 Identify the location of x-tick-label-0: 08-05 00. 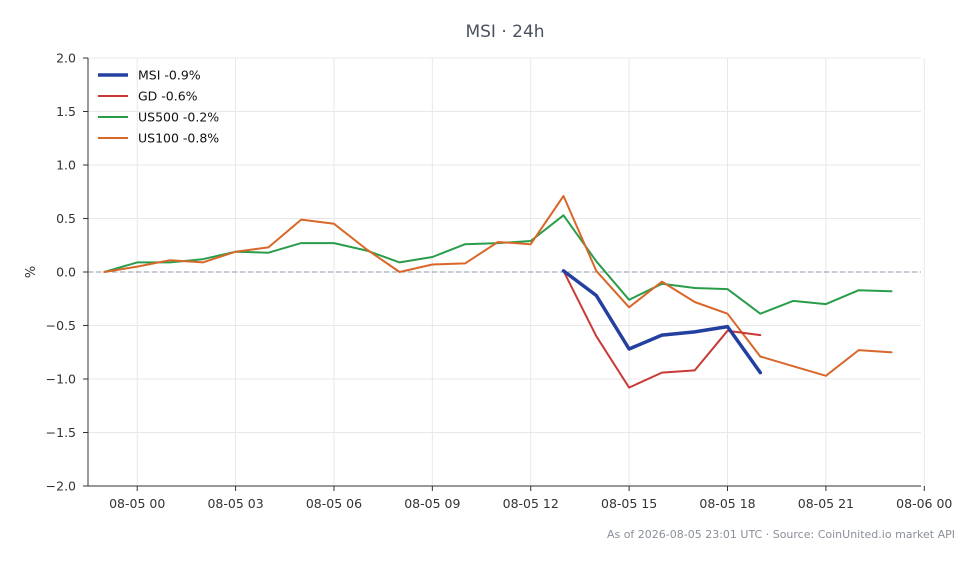
(137, 503).